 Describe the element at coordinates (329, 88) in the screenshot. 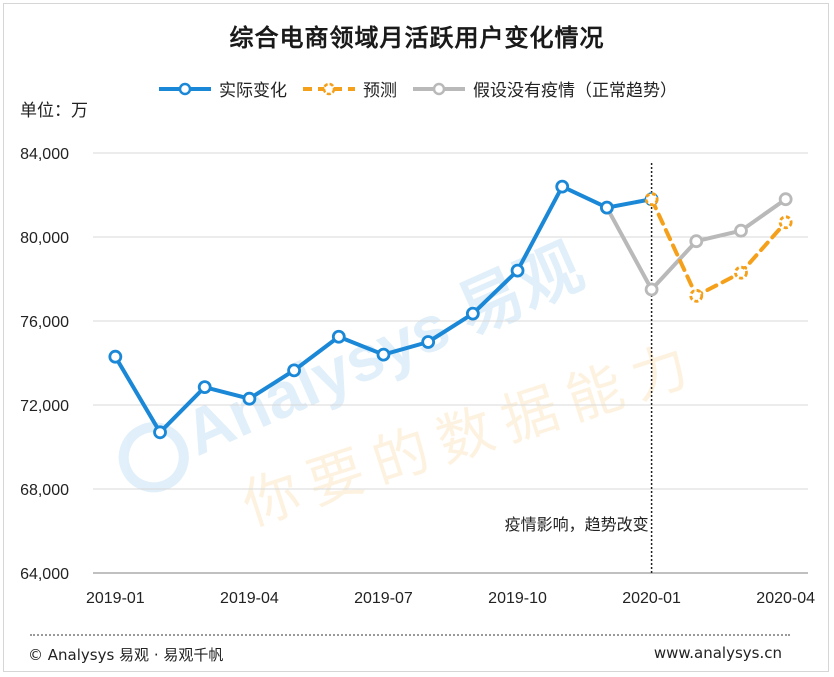

I see `legend-line-forecast-icon` at that location.